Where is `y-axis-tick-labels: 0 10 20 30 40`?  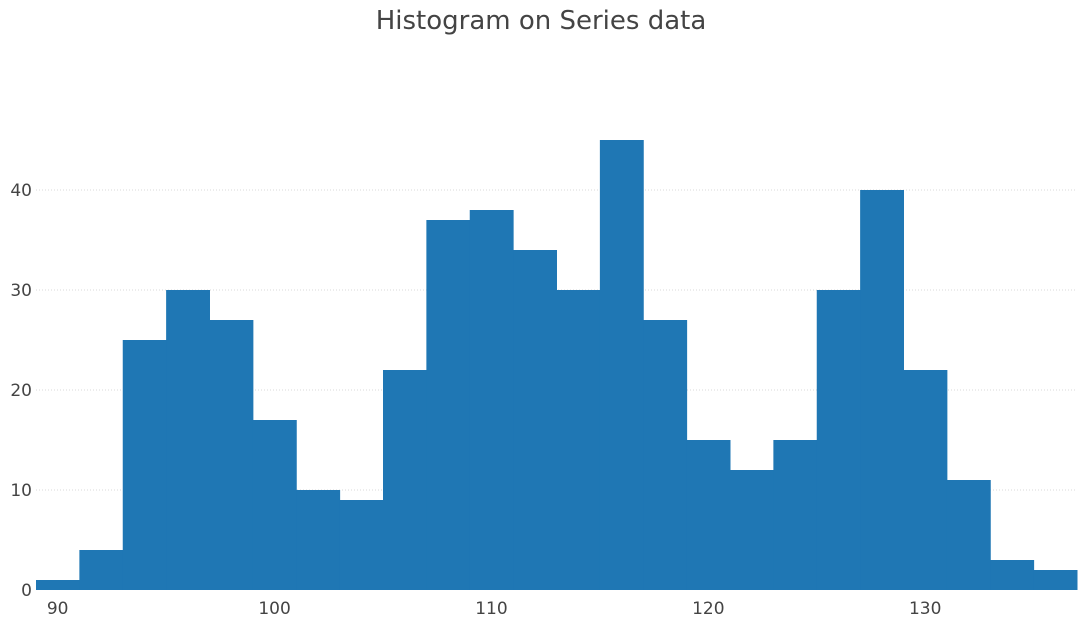
y-axis-tick-labels: 0 10 20 30 40 is located at coordinates (21, 391).